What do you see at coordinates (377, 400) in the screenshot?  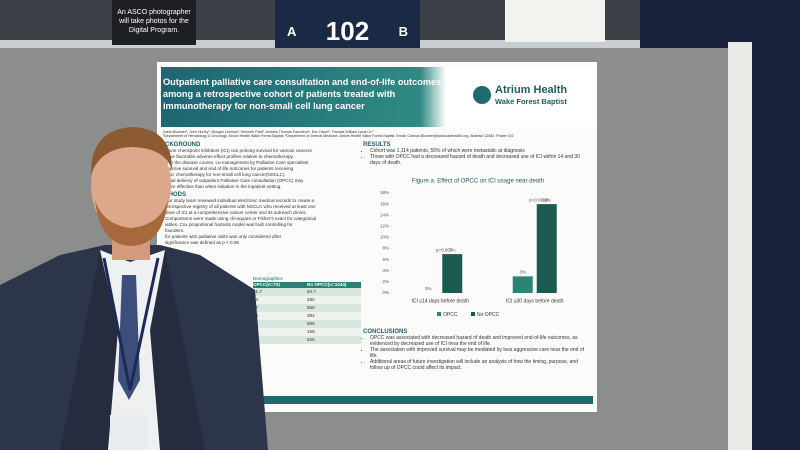 I see `footer-band` at bounding box center [377, 400].